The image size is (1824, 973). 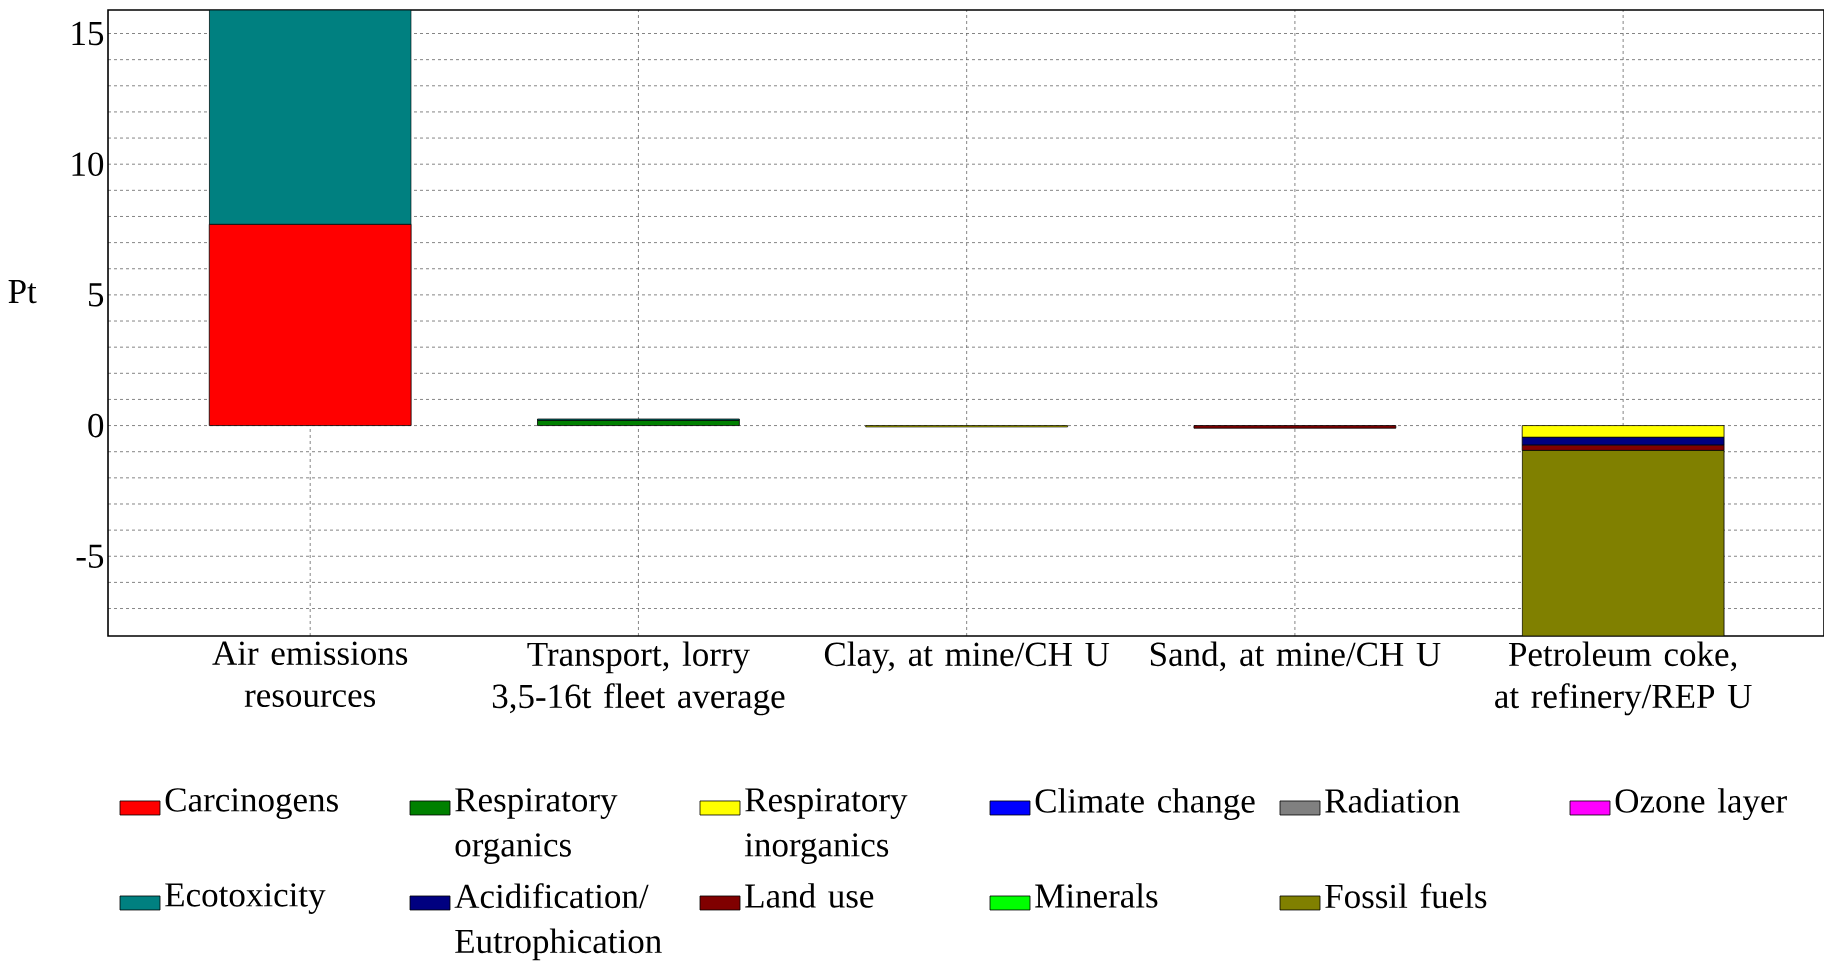 I want to click on legend-label: Radiation, so click(x=1392, y=800).